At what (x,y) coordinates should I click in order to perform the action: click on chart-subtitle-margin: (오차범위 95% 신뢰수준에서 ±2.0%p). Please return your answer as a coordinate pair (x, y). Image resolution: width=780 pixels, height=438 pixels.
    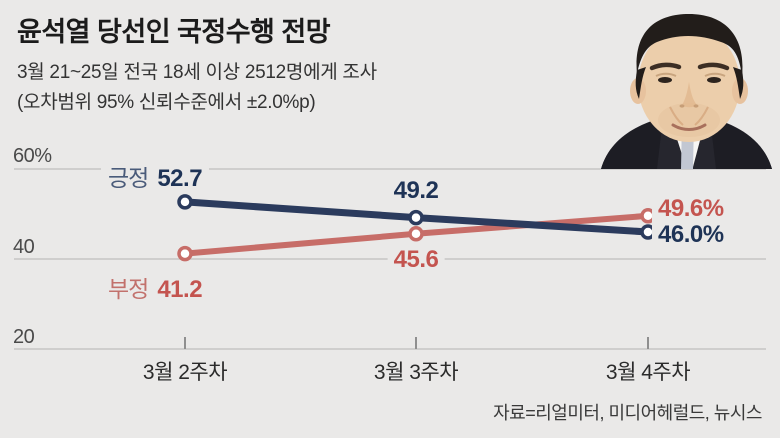
    Looking at the image, I should click on (166, 102).